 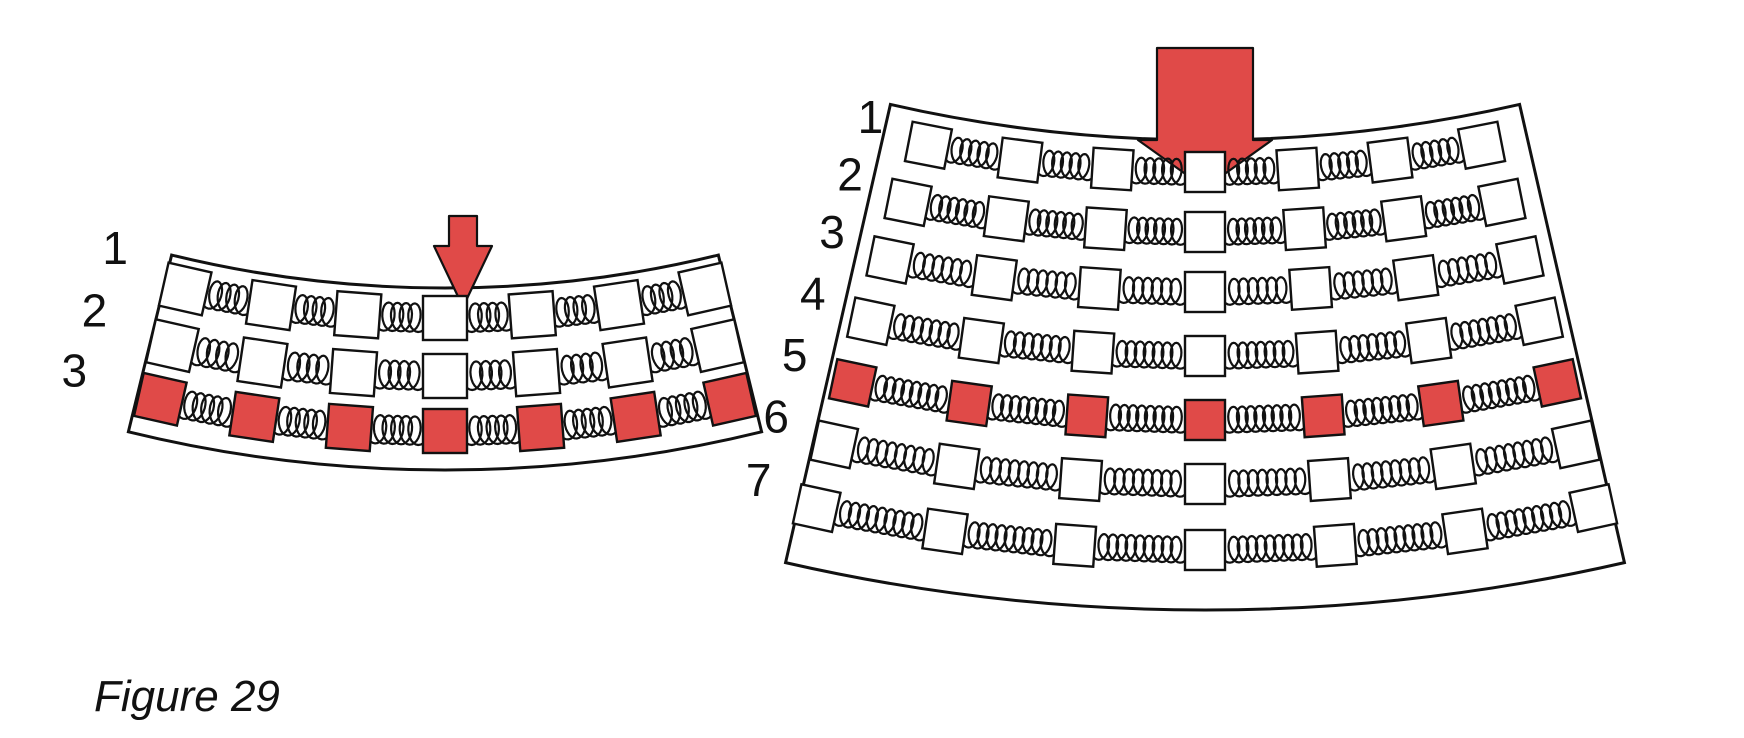 I want to click on row-label-6: 6, so click(x=776, y=416).